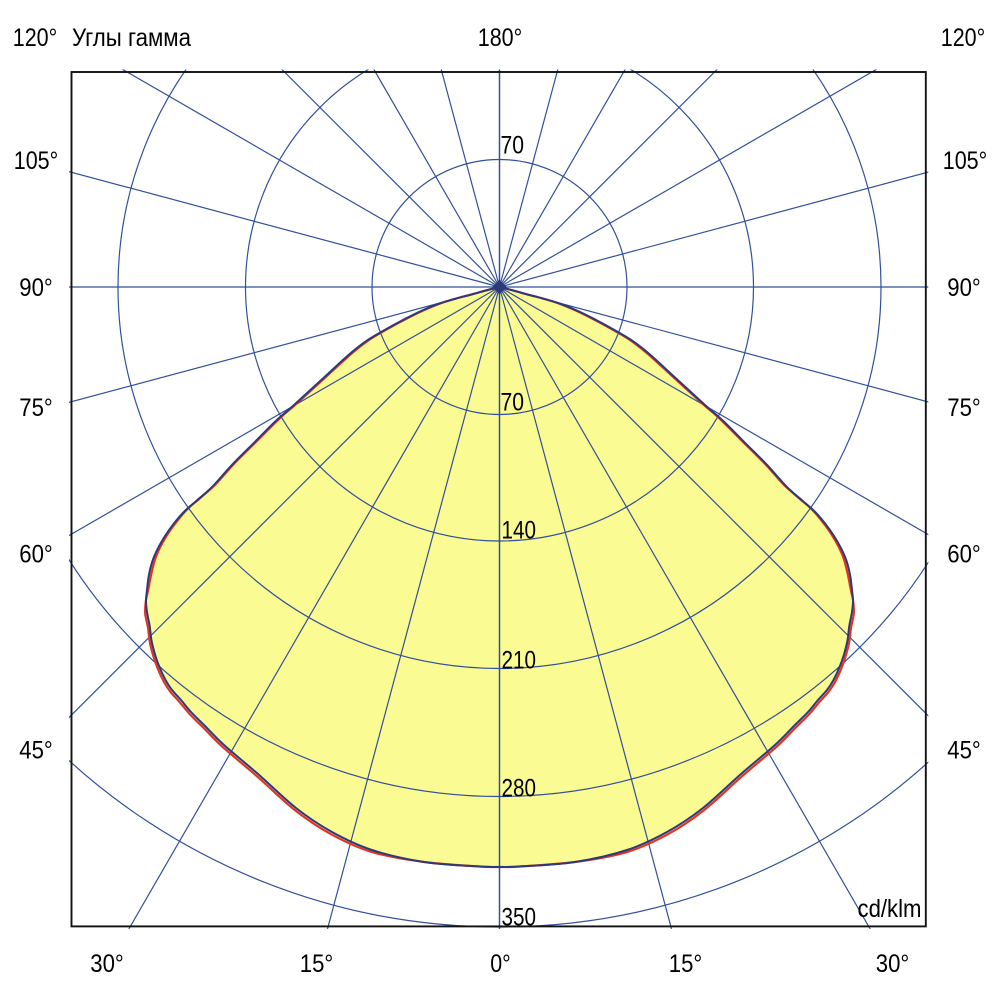 Image resolution: width=1000 pixels, height=1005 pixels. I want to click on svg-text: 280, so click(519, 789).